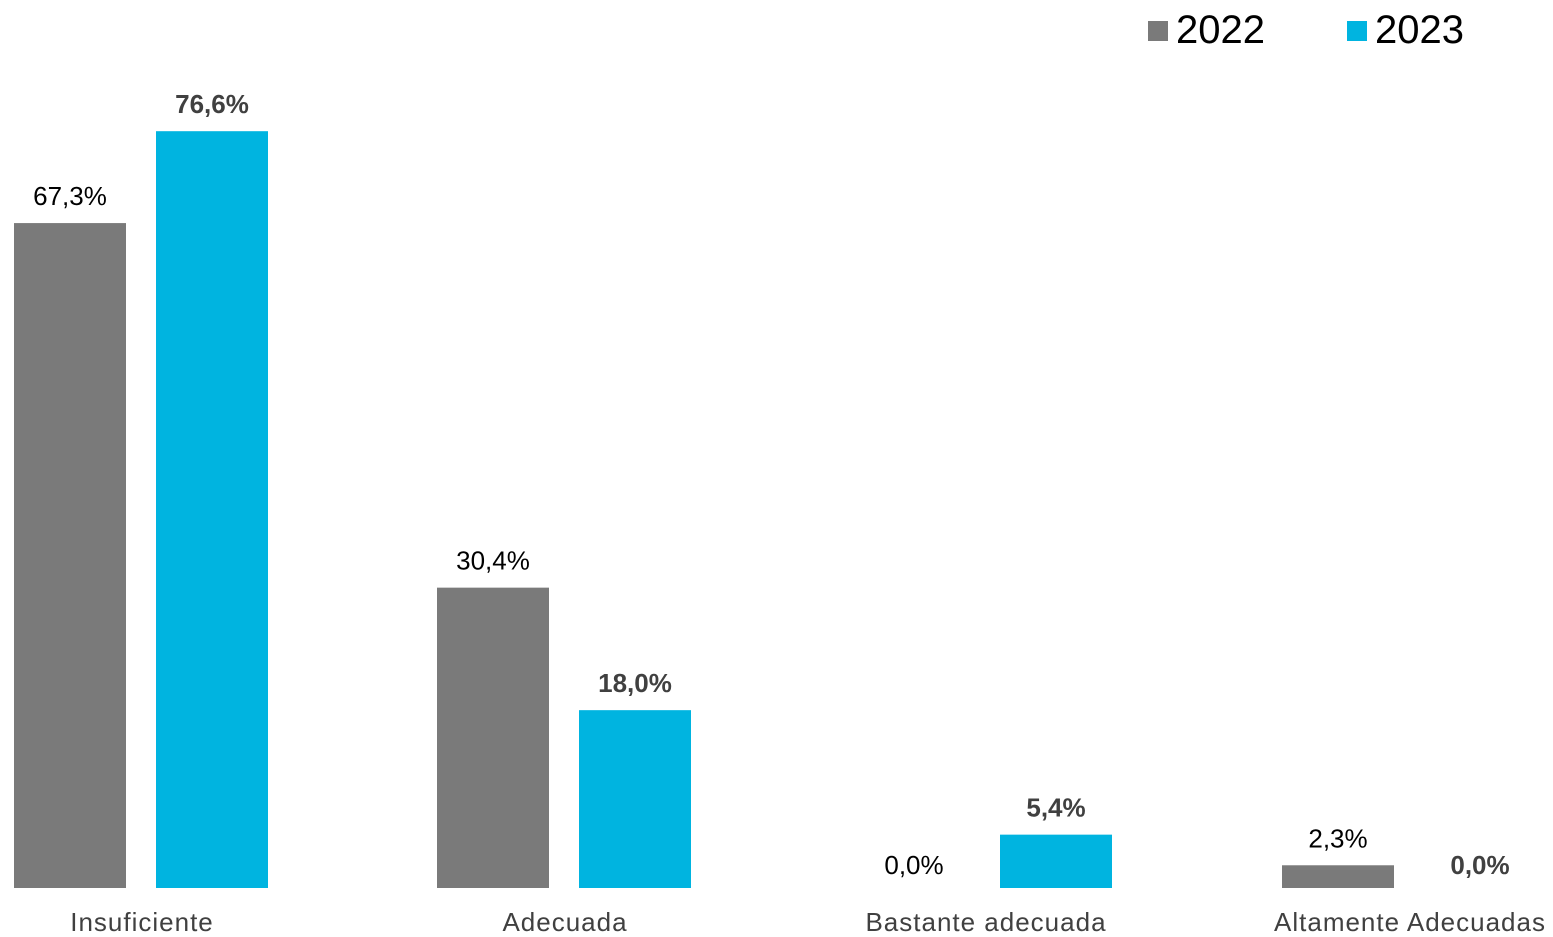 The image size is (1553, 937). I want to click on data-label-2022-2: 0,0%, so click(913, 865).